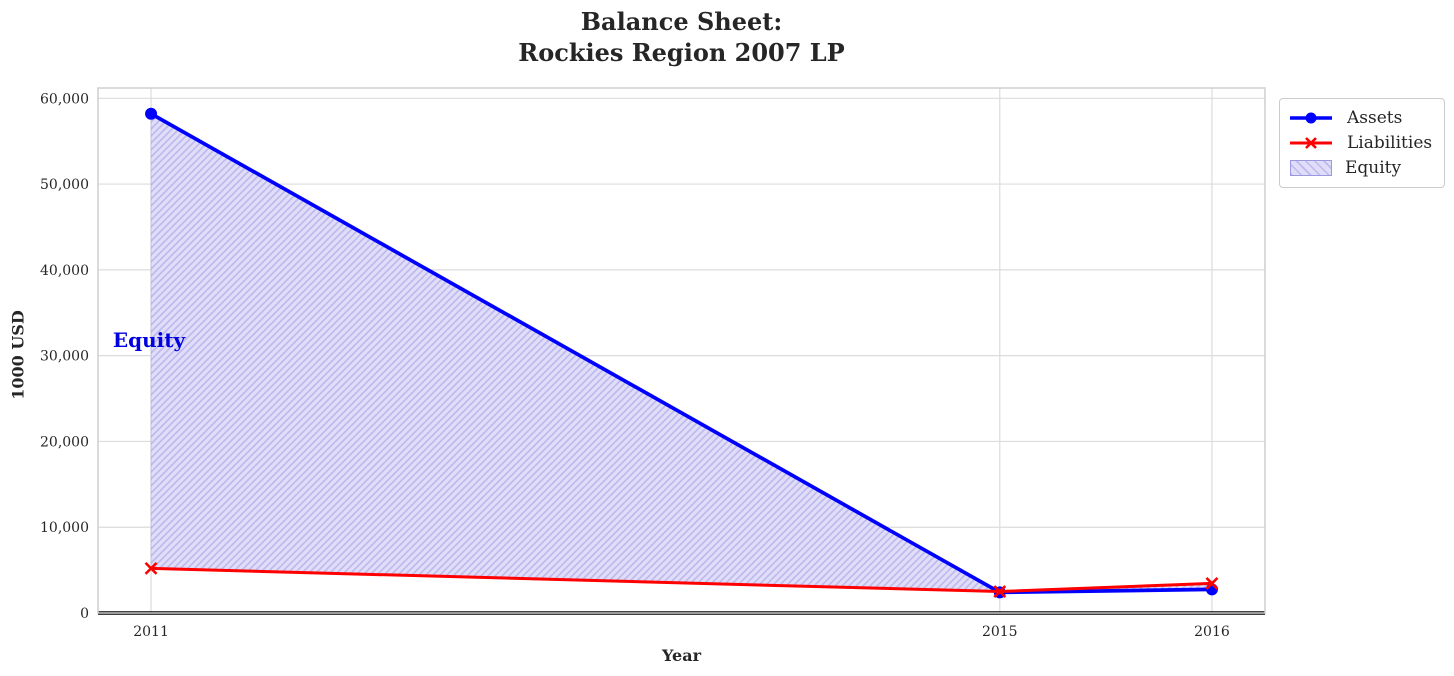  What do you see at coordinates (1311, 143) in the screenshot?
I see `liabilities-line-icon` at bounding box center [1311, 143].